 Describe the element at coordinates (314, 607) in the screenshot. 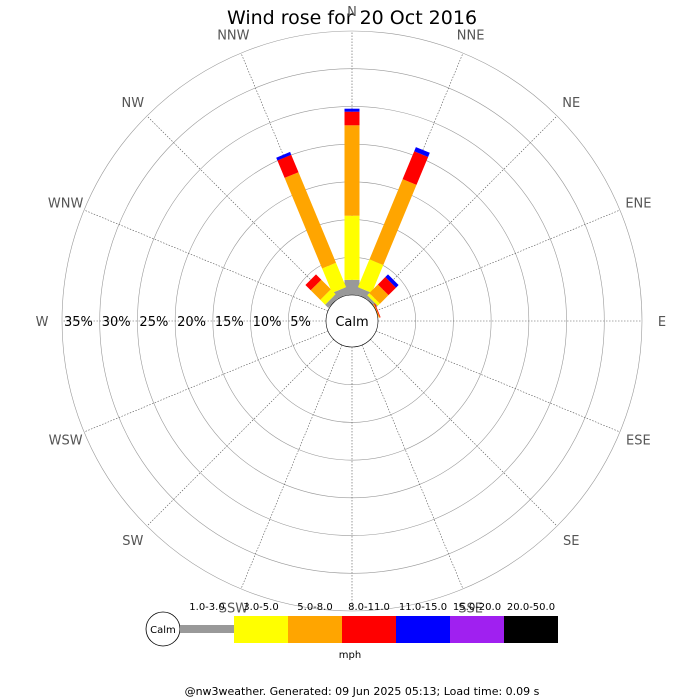

I see `legend-label-2: 5.0-8.0` at that location.